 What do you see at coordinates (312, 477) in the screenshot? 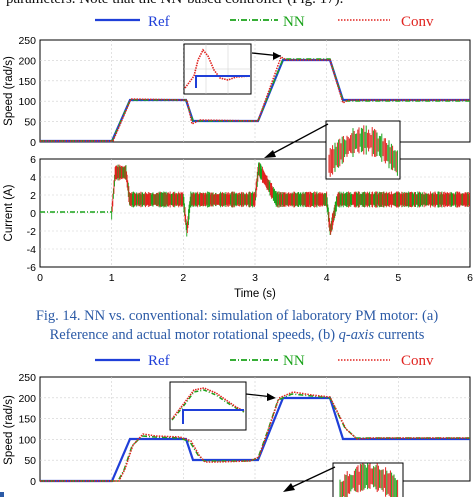
I see `current2-inset-arrow` at bounding box center [312, 477].